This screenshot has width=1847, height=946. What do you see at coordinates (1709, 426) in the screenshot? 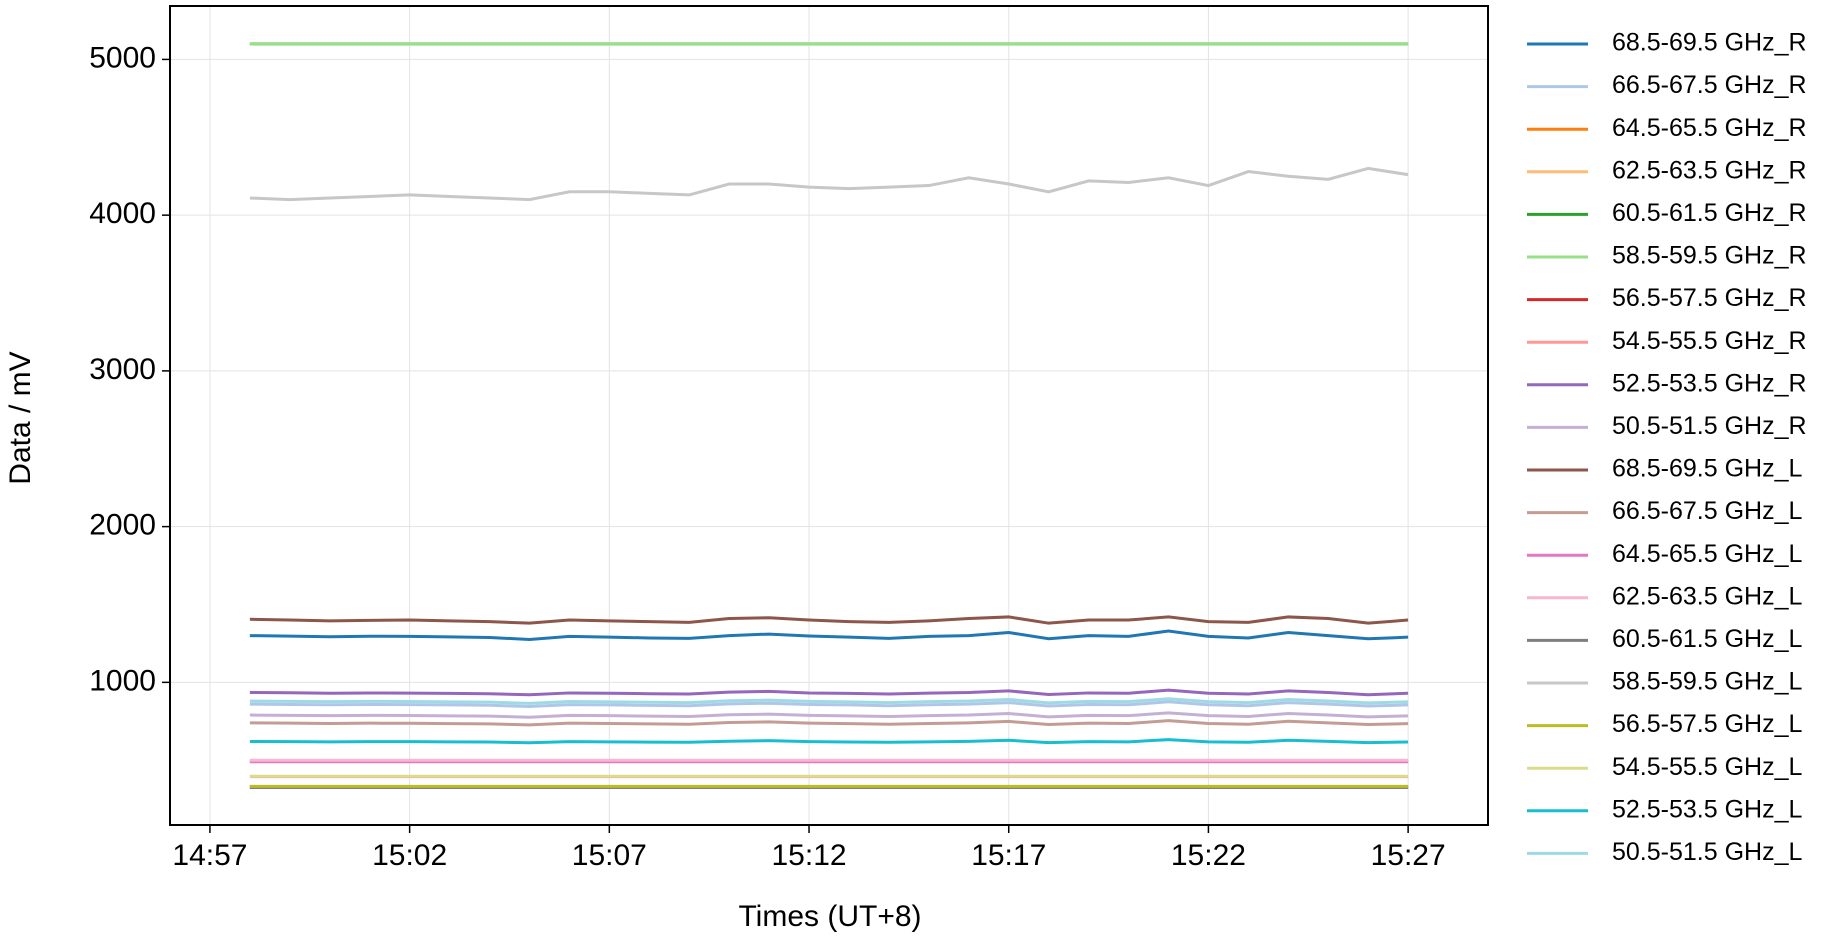
I see `legend-label: 50.5-51.5 GHz_R` at bounding box center [1709, 426].